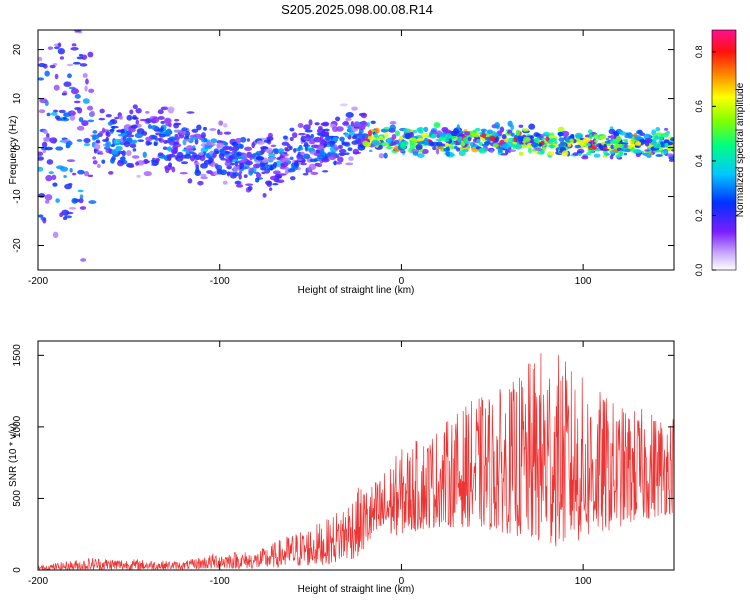 This screenshot has height=605, width=750. I want to click on colorbar-tick-label: 0.8, so click(699, 52).